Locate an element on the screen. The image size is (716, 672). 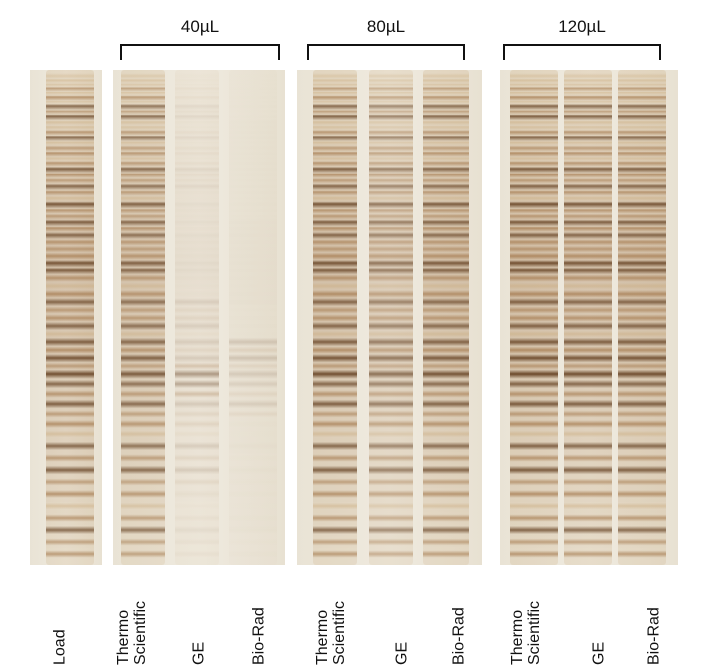
gel-lane-40ul-ge is located at coordinates (197, 317).